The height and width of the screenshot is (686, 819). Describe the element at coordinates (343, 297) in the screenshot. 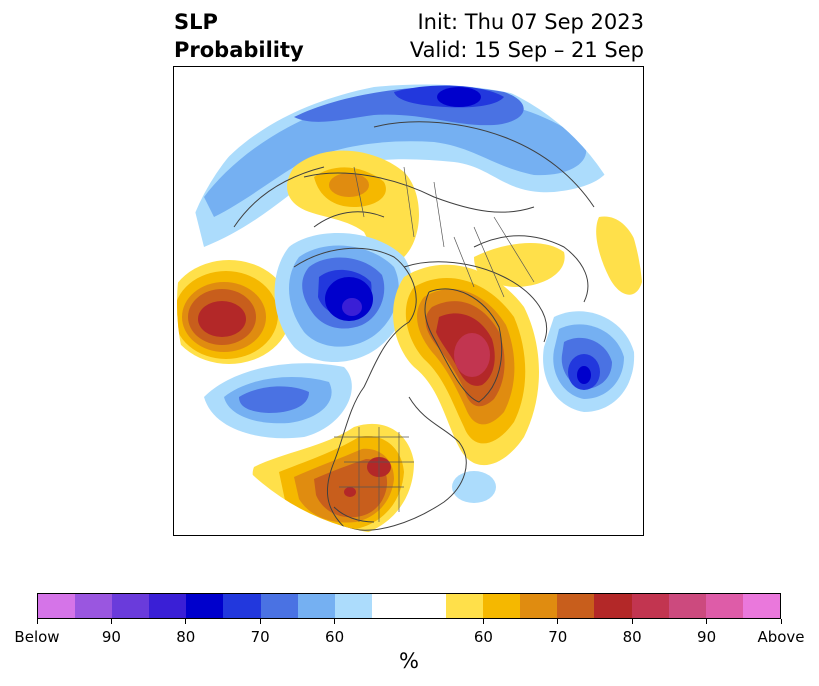

I see `anomaly-beaufort-low` at that location.